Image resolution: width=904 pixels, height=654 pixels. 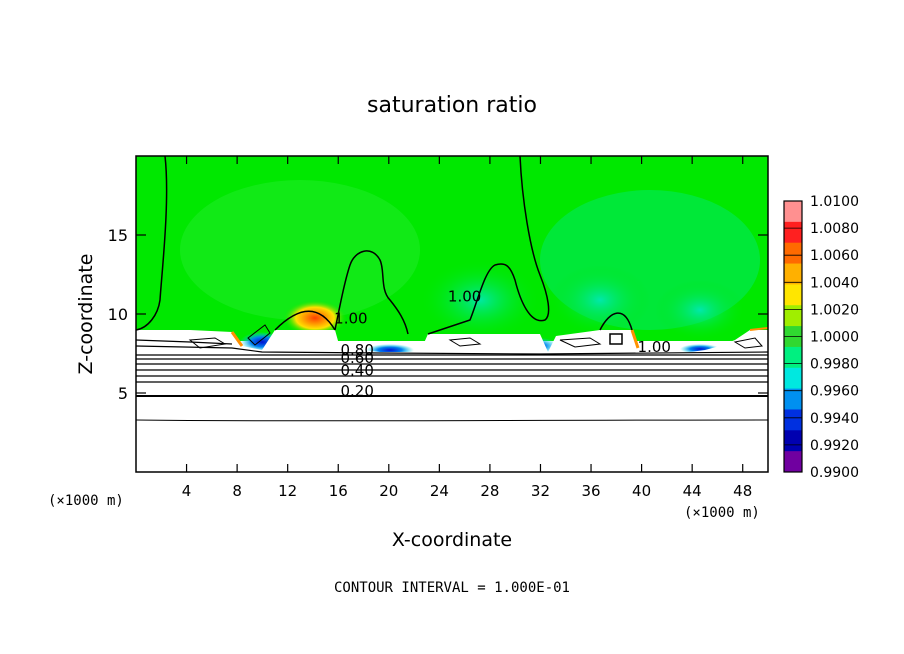 What do you see at coordinates (834, 365) in the screenshot?
I see `colorbar-label: 0.9980` at bounding box center [834, 365].